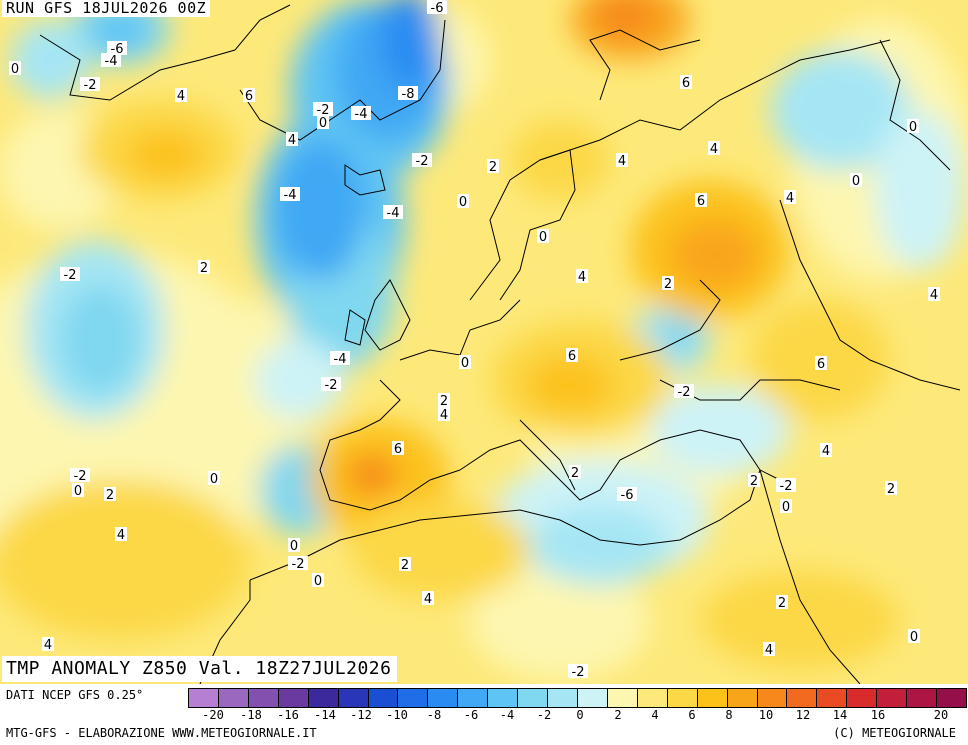  I want to click on colorbar-tick-label: -16, so click(288, 715).